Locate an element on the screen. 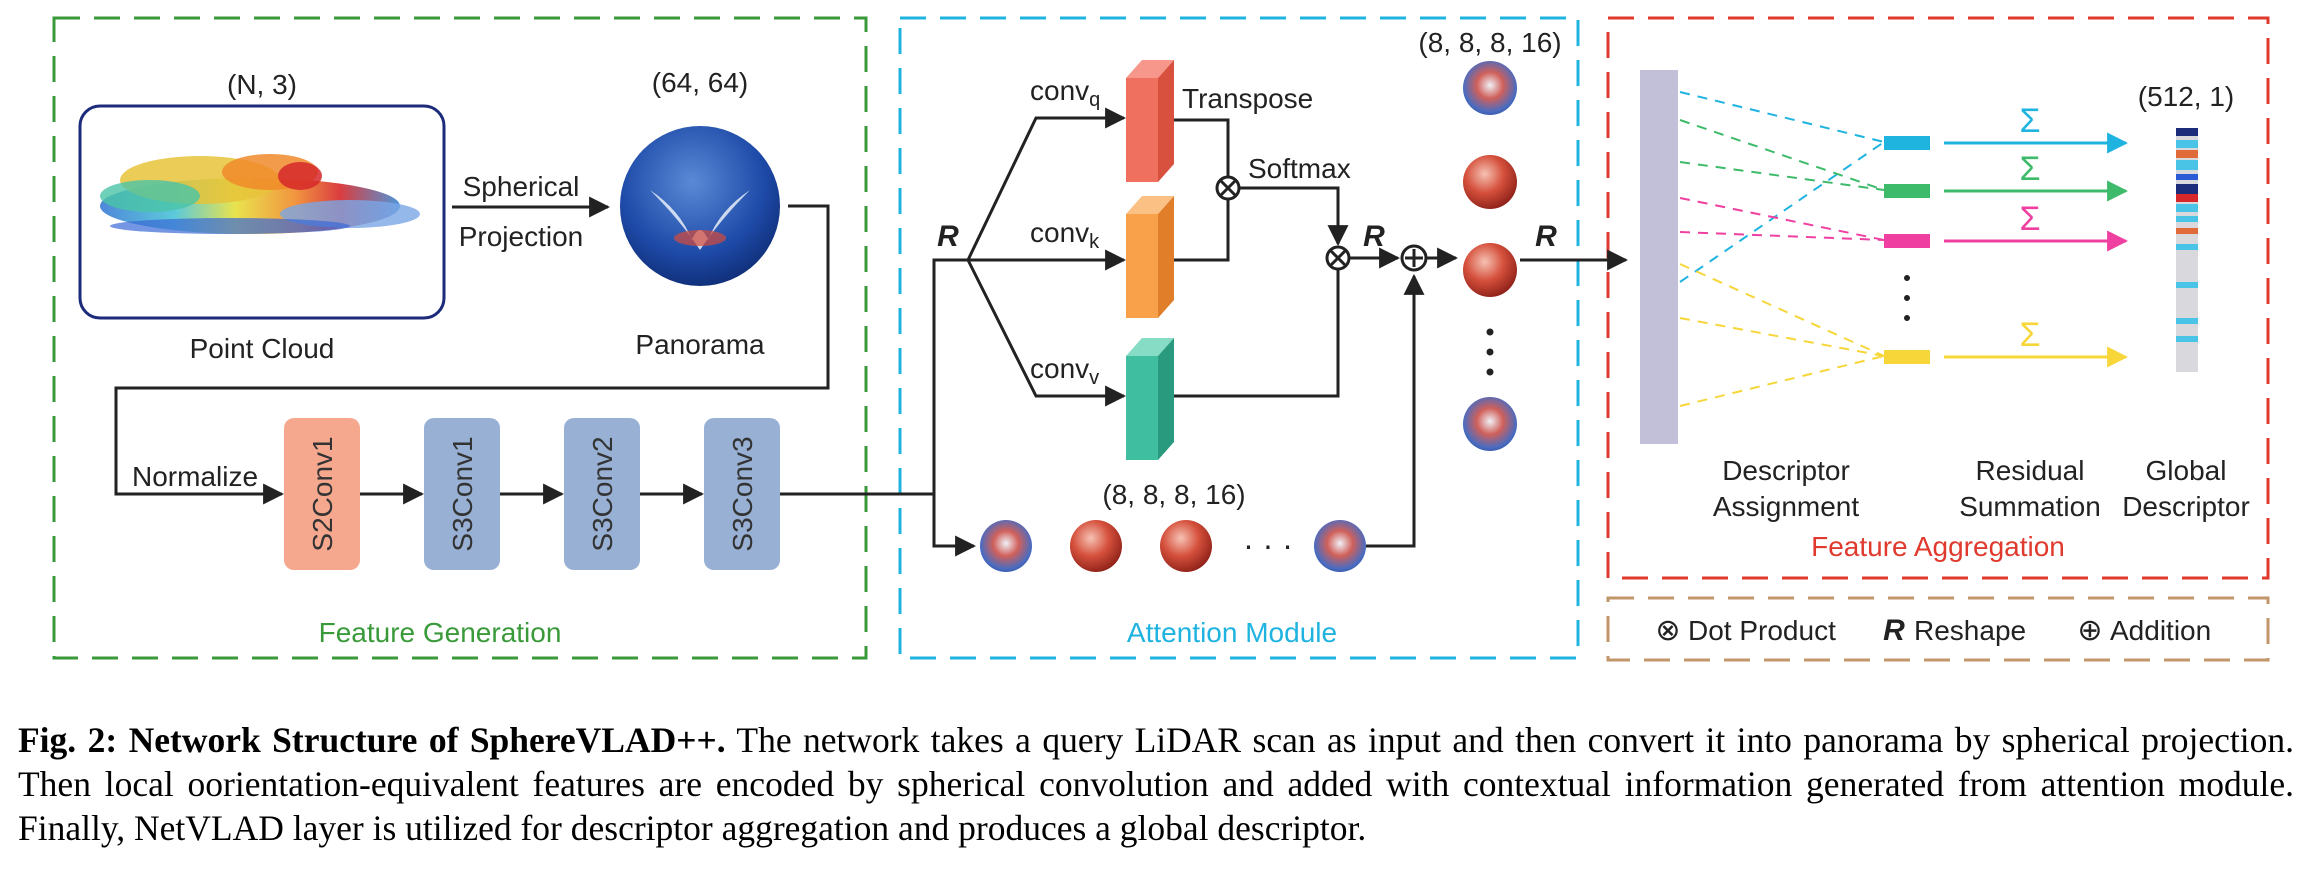 This screenshot has width=2312, height=878. projection-label-line1: Spherical is located at coordinates (521, 186).